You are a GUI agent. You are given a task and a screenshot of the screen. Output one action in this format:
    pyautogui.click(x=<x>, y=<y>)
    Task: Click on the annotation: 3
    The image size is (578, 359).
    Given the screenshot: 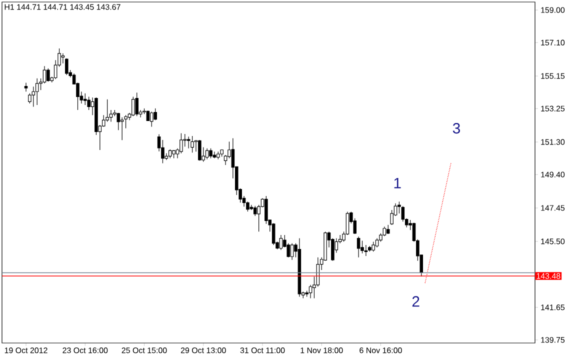 What is the action you would take?
    pyautogui.click(x=456, y=128)
    